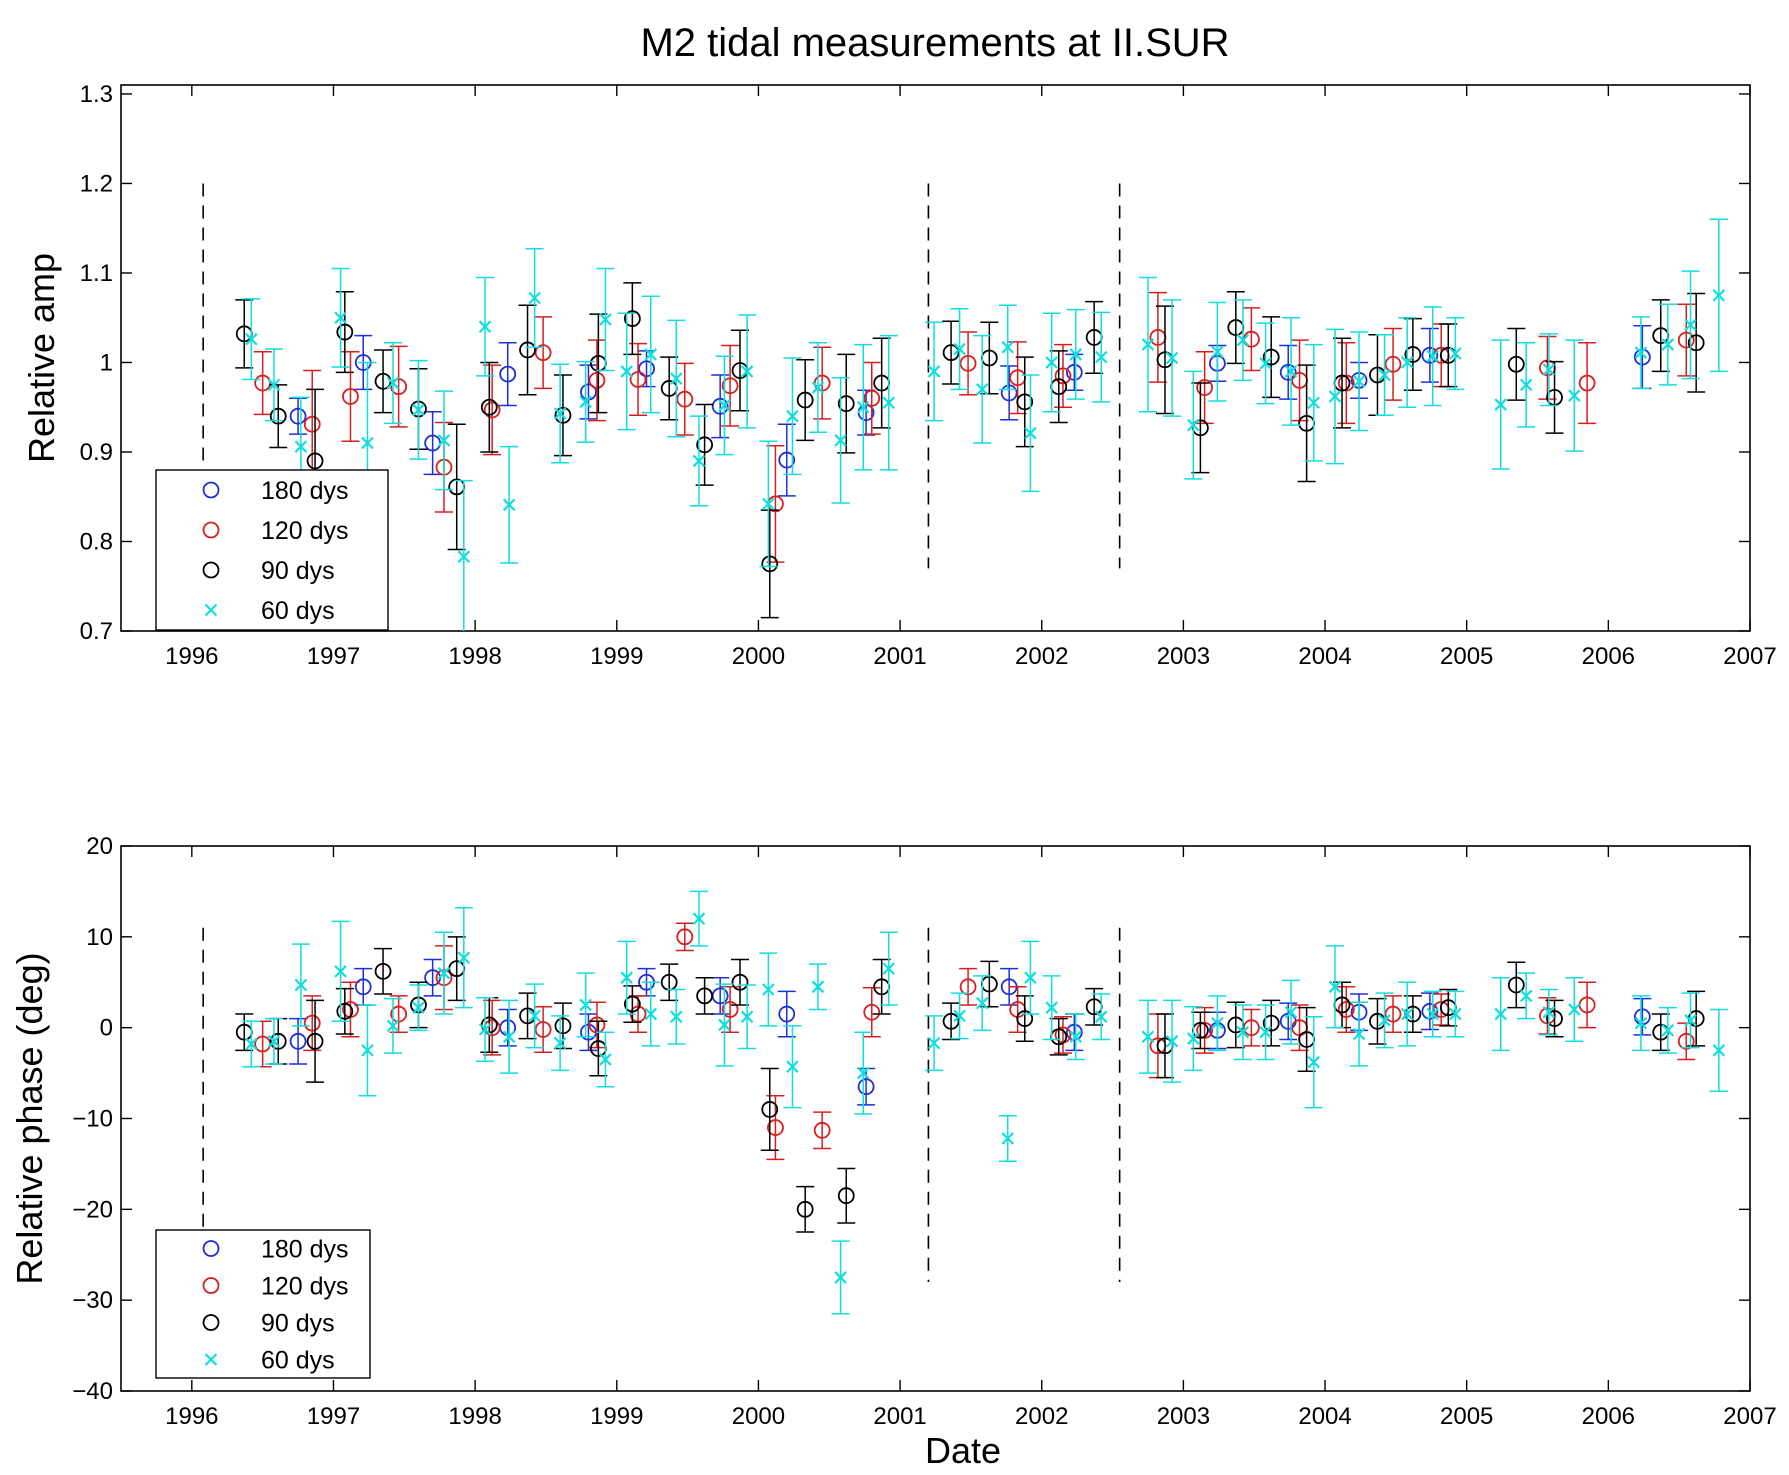 The height and width of the screenshot is (1475, 1789). What do you see at coordinates (1749, 1416) in the screenshot?
I see `x-tick-label: 2007` at bounding box center [1749, 1416].